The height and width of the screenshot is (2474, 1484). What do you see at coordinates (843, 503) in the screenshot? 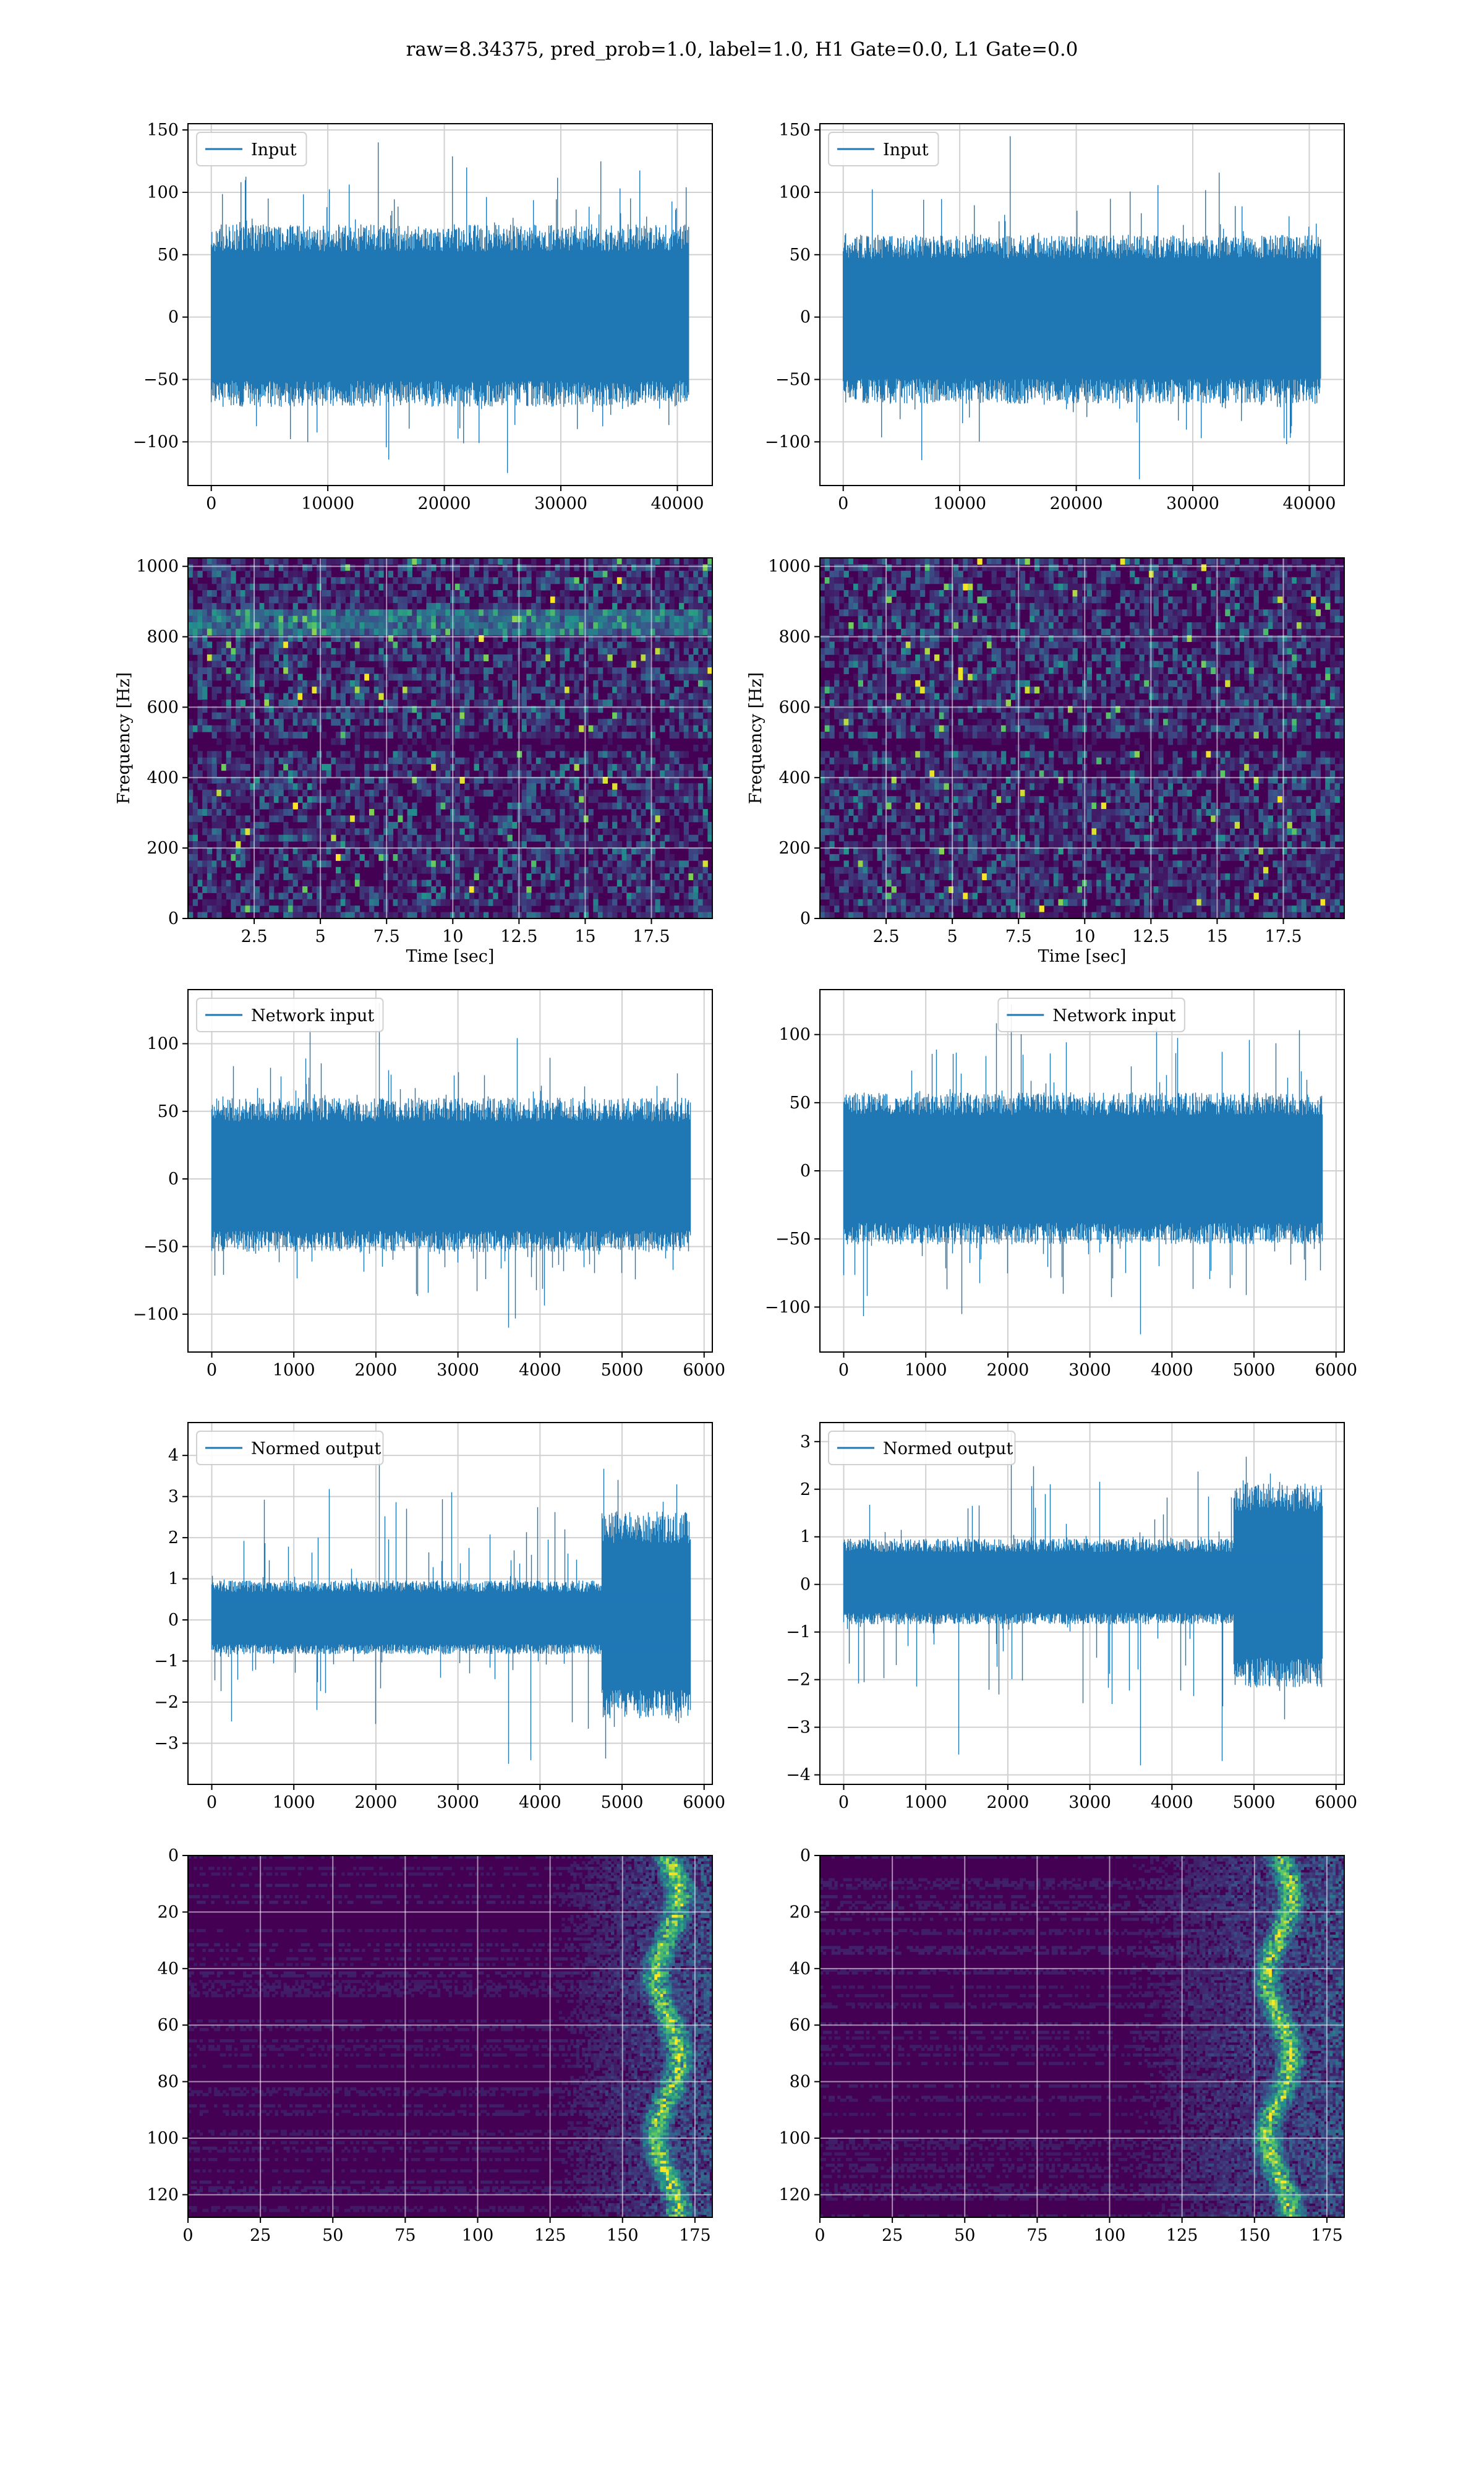
I see `input-l1-xtick: 0` at bounding box center [843, 503].